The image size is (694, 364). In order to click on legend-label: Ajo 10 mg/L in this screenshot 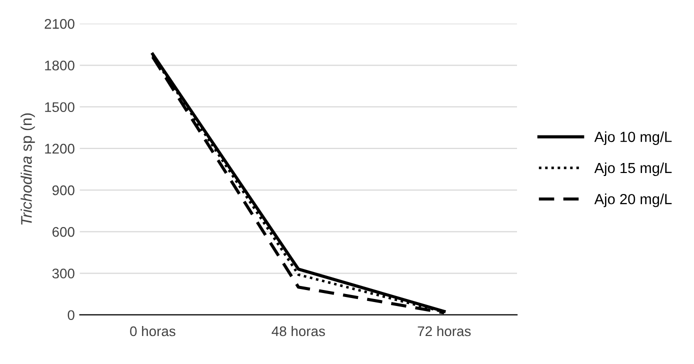, I will do `click(633, 138)`.